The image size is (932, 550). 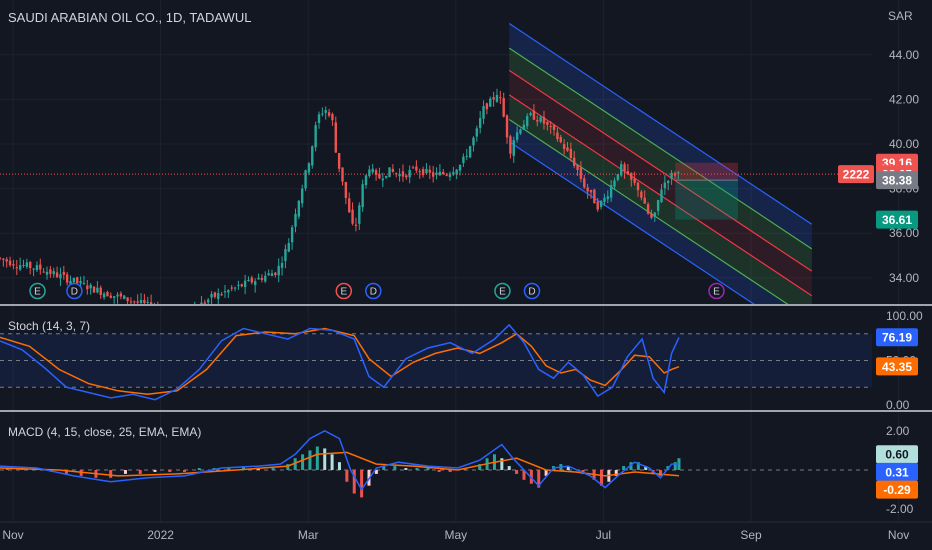 I want to click on macd-panel, so click(x=436, y=463).